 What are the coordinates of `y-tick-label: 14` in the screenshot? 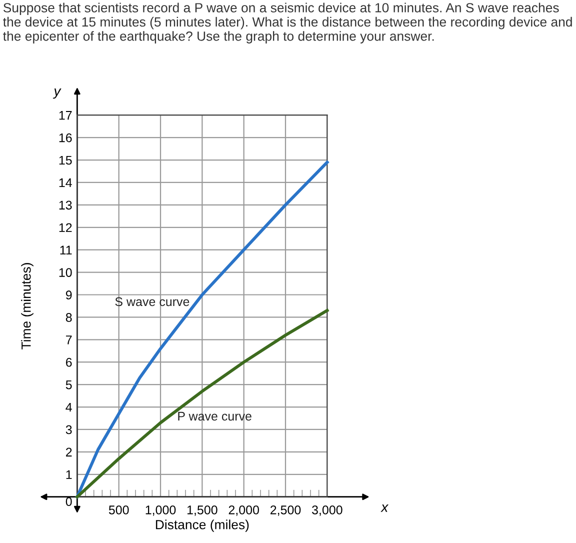 It's located at (65, 183).